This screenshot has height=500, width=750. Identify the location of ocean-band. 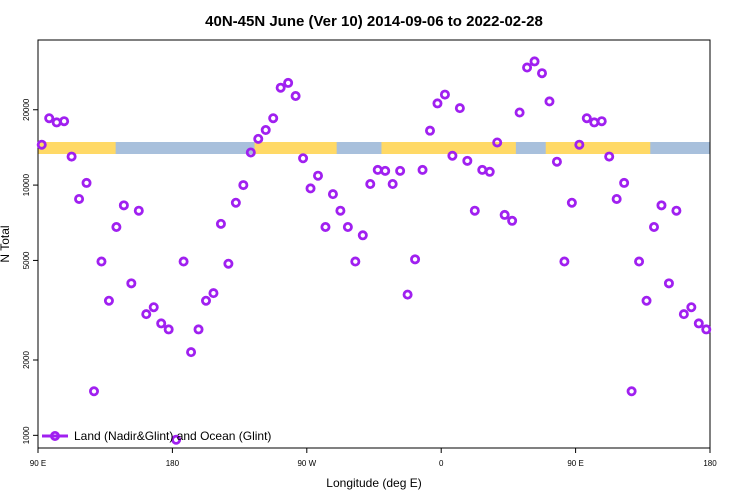
(374, 148).